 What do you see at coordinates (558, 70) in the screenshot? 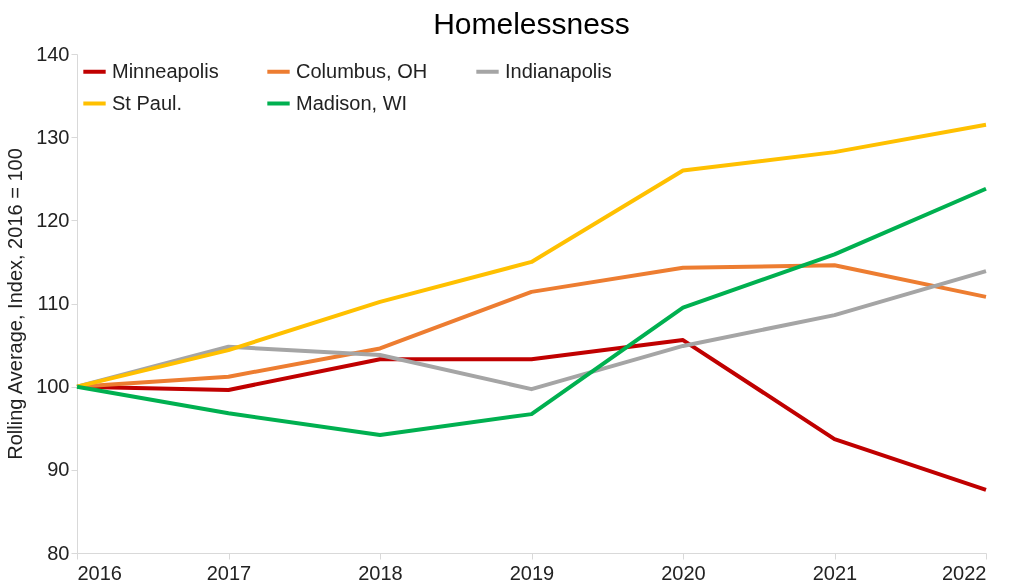
I see `legend-label: Indianapolis` at bounding box center [558, 70].